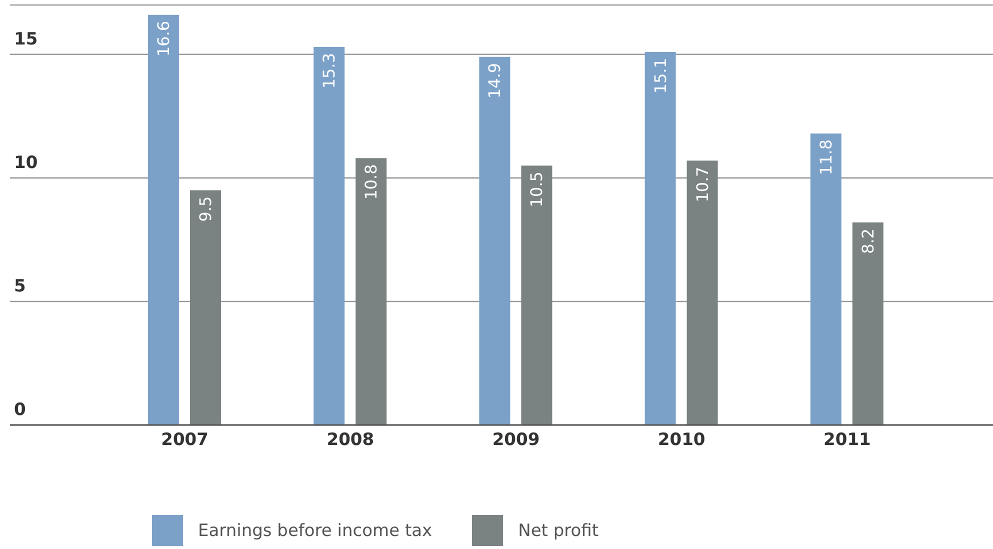  What do you see at coordinates (315, 530) in the screenshot?
I see `legend-label: Earnings before income tax` at bounding box center [315, 530].